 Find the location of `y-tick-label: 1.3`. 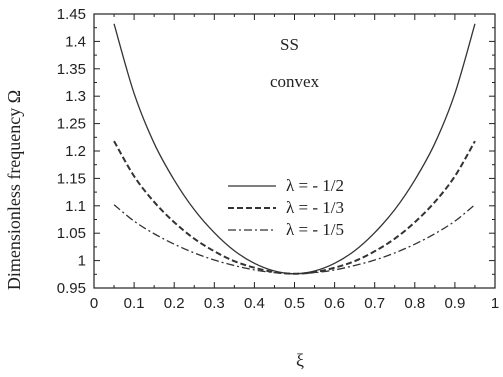

y-tick-label: 1.3 is located at coordinates (75, 96).